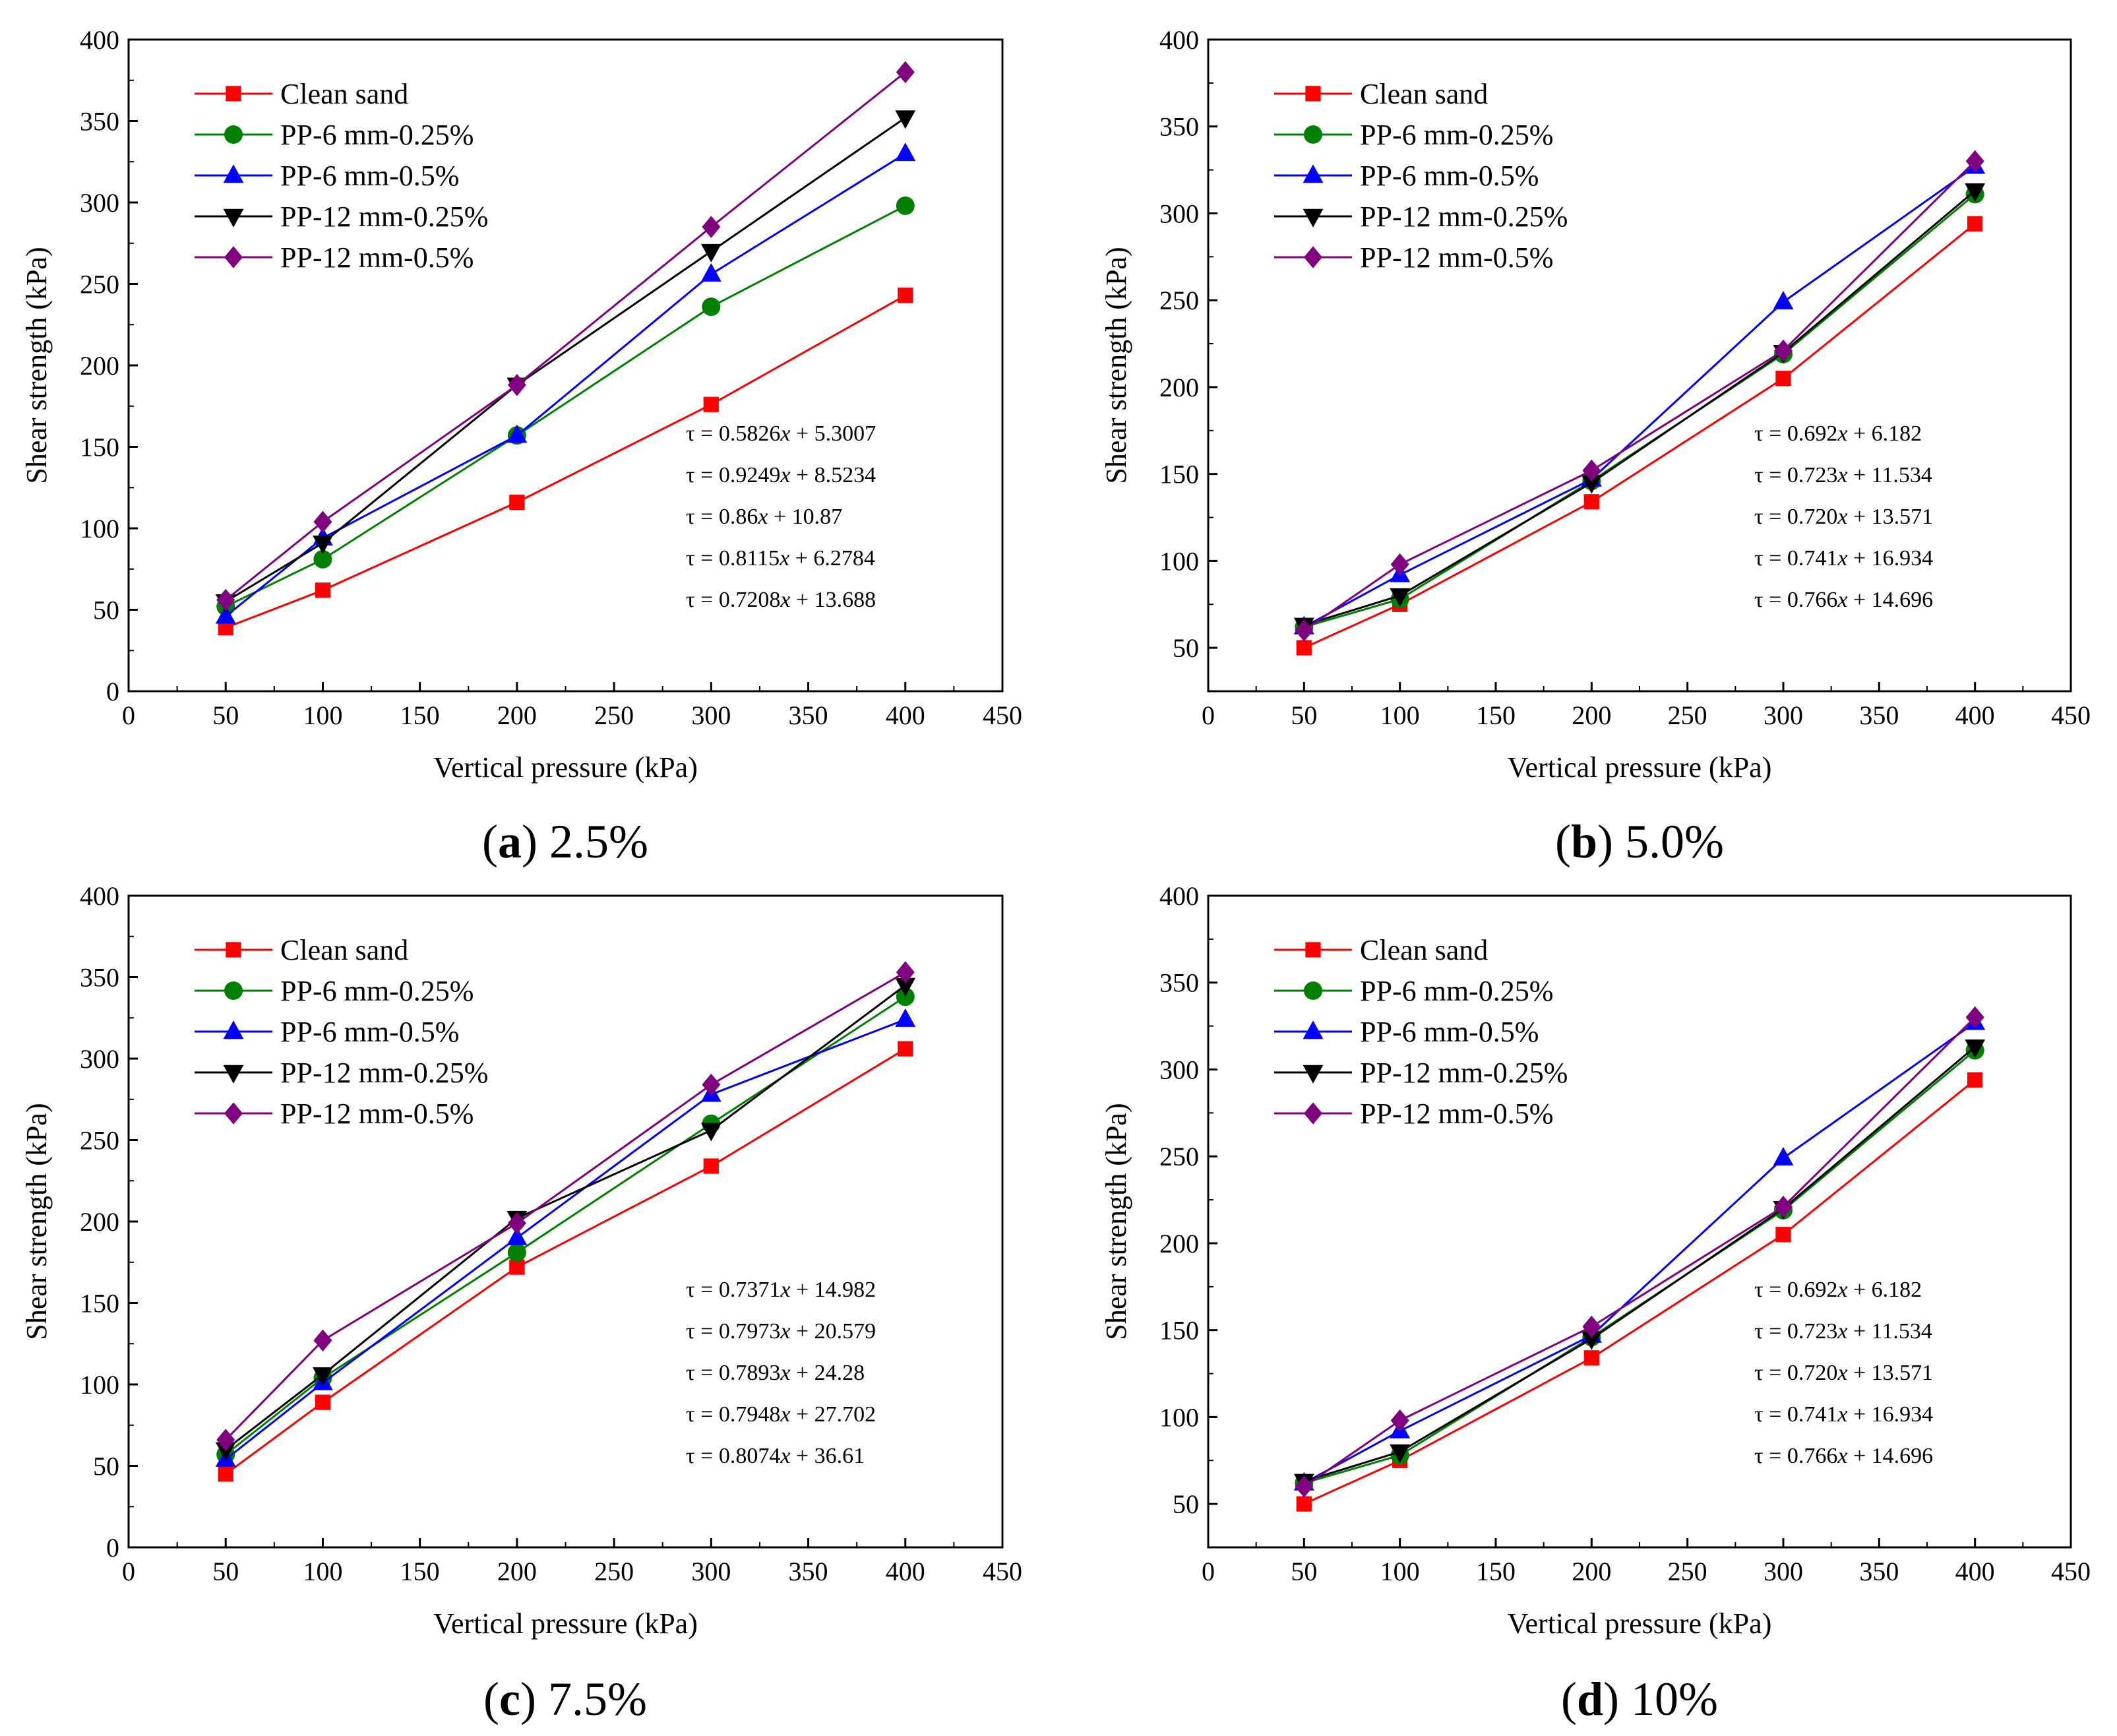 This screenshot has width=2117, height=1736. Describe the element at coordinates (1639, 1699) in the screenshot. I see `caption-d: (d) 10%` at that location.